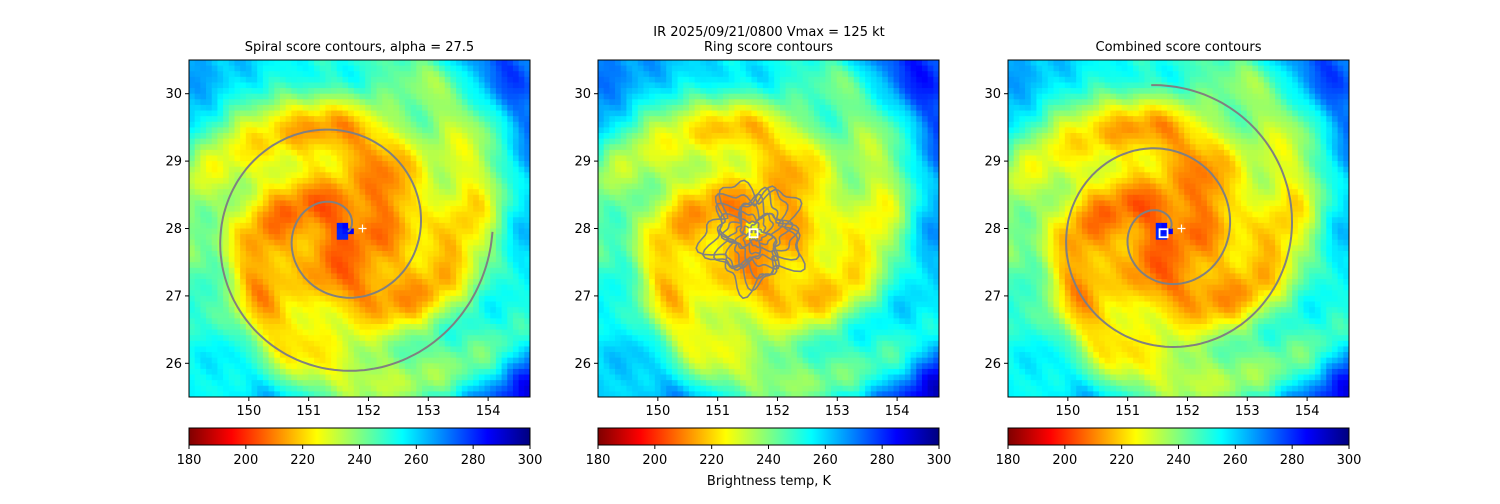 This screenshot has height=504, width=1500. Describe the element at coordinates (769, 481) in the screenshot. I see `colorbar-label: Brightness temp, K` at that location.